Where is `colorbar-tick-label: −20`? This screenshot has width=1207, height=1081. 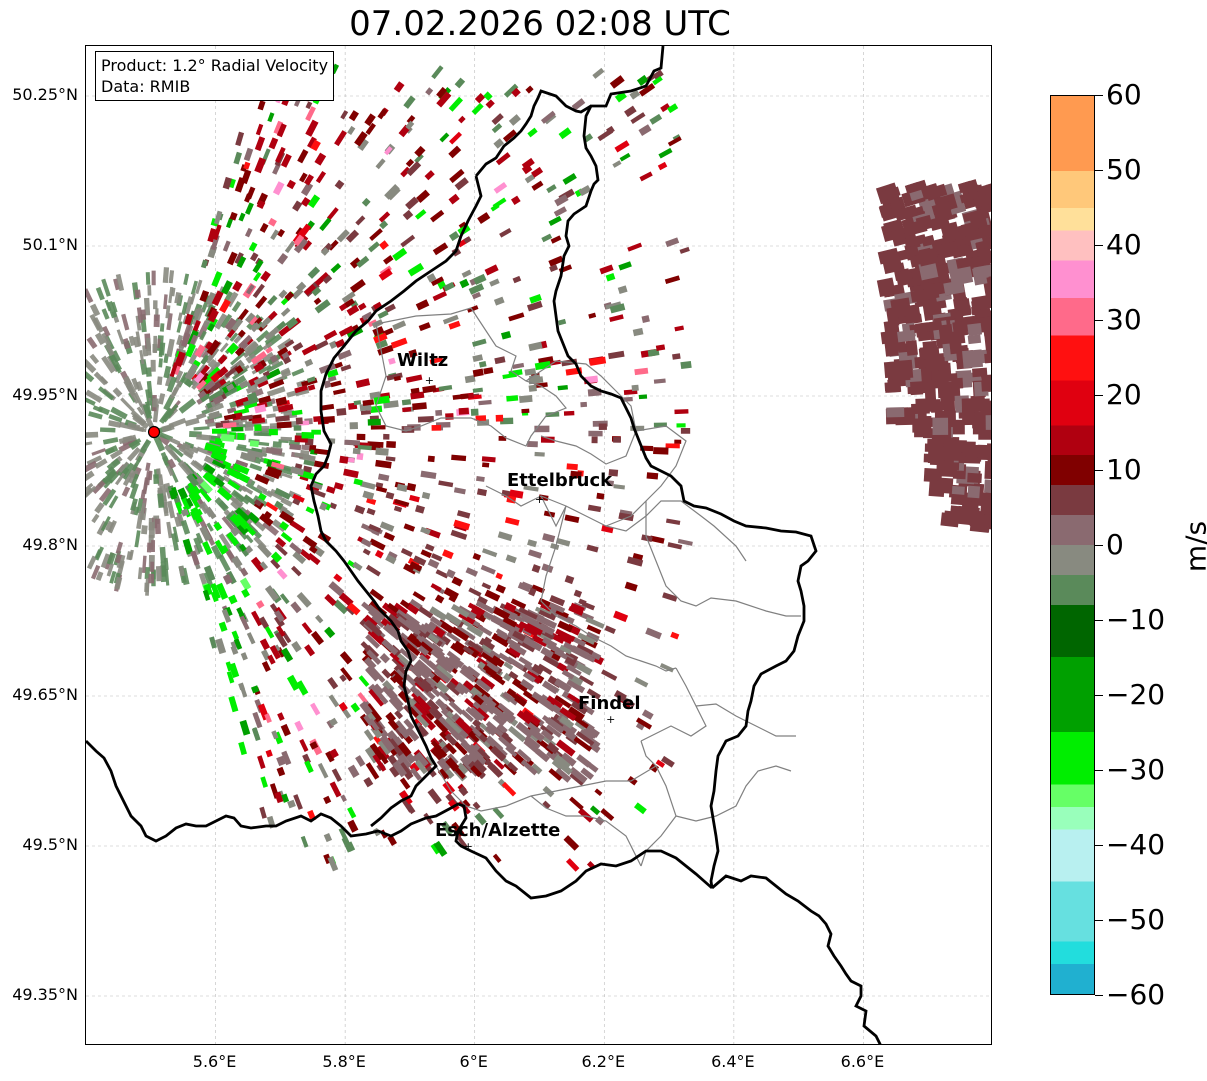
colorbar-tick-label: −20 is located at coordinates (1136, 694).